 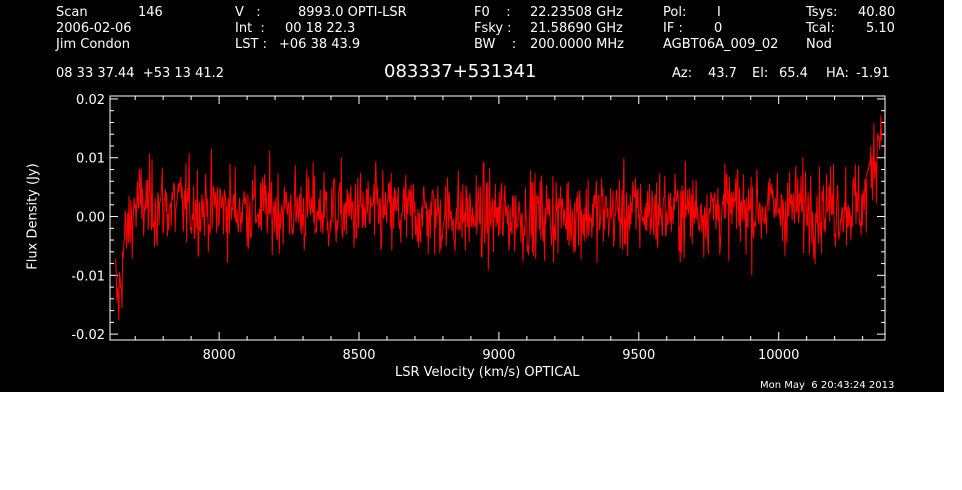 I want to click on f0-value: 22.23508 GHz, so click(x=576, y=12).